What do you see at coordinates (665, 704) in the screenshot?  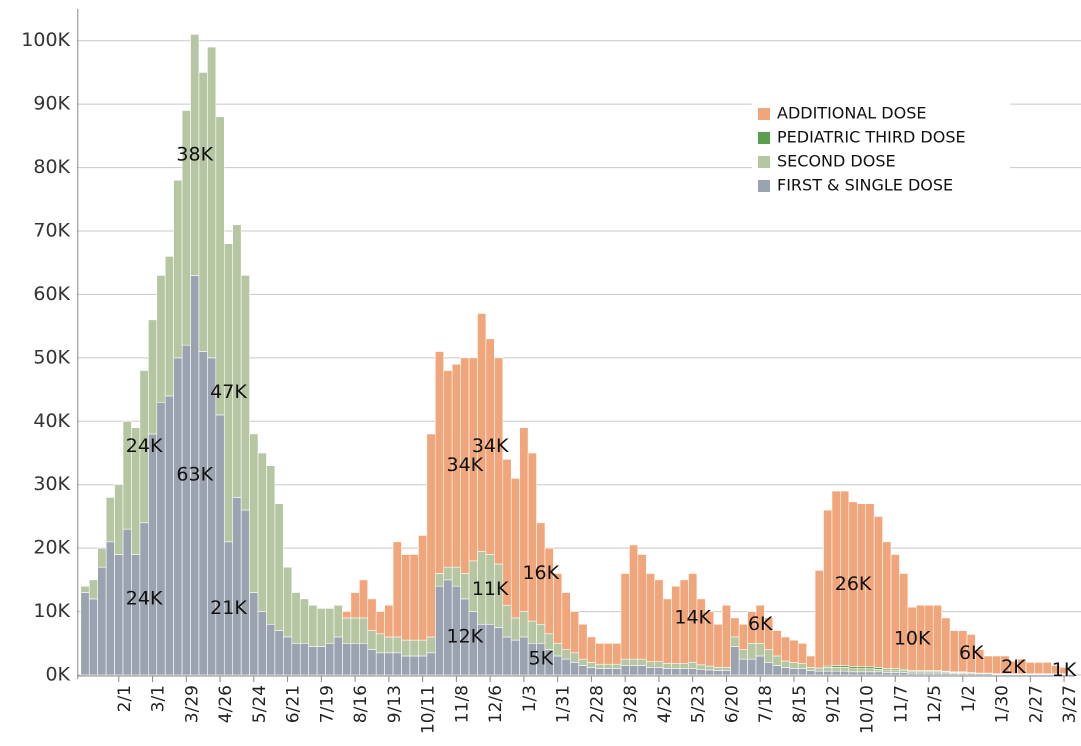 I see `x-tick-label: 4/25` at bounding box center [665, 704].